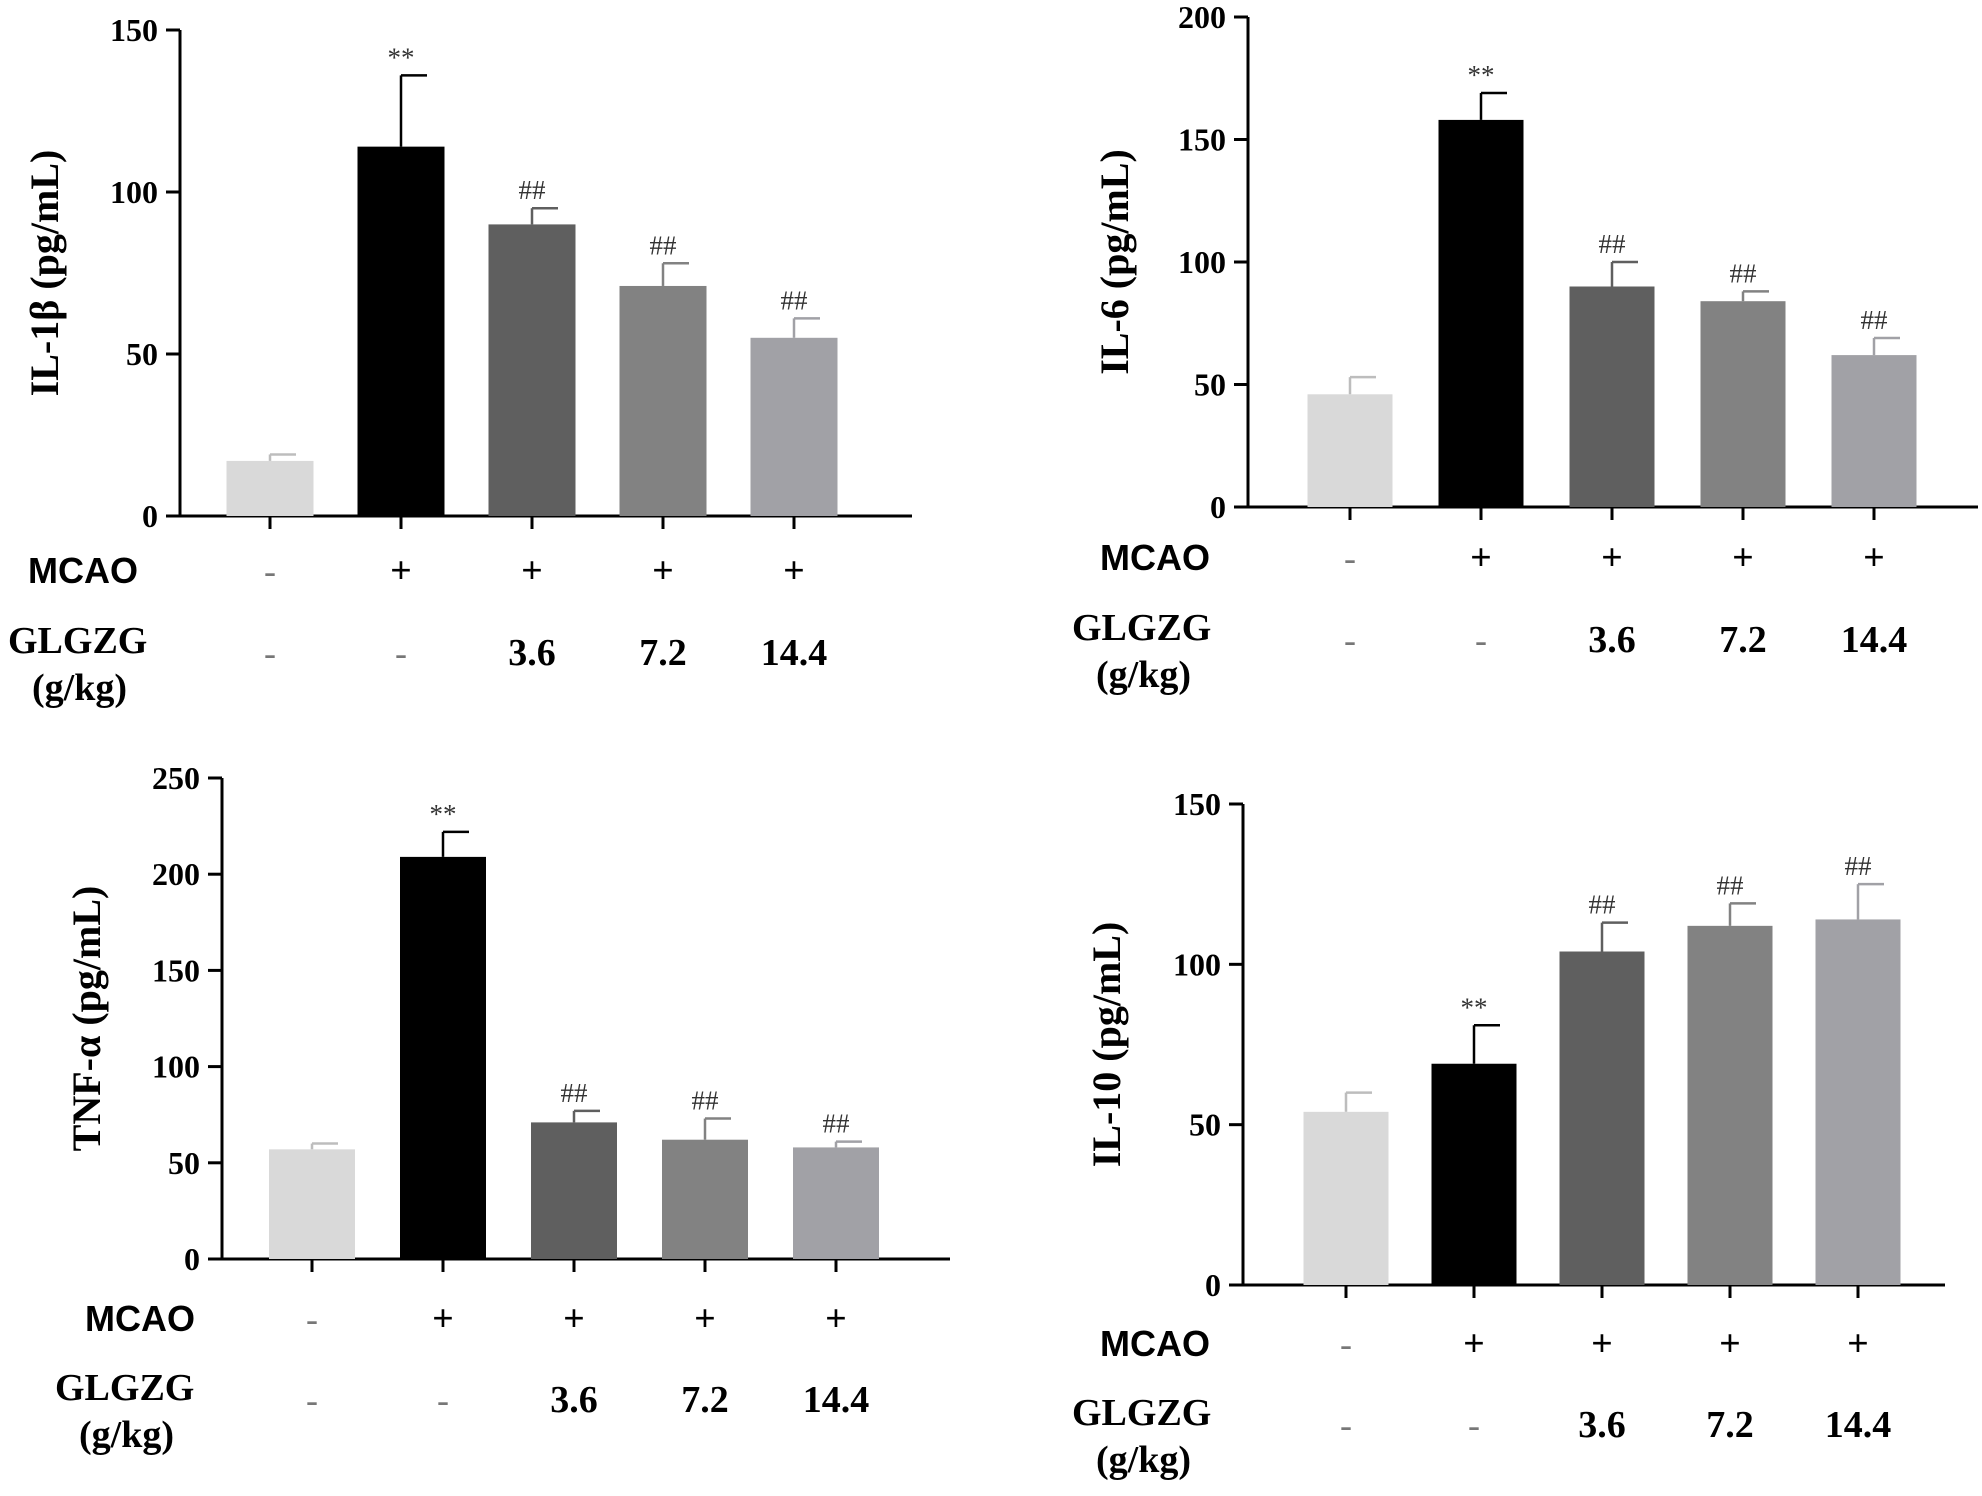  What do you see at coordinates (44, 273) in the screenshot?
I see `y-axis-title: IL-1β (pg/mL)` at bounding box center [44, 273].